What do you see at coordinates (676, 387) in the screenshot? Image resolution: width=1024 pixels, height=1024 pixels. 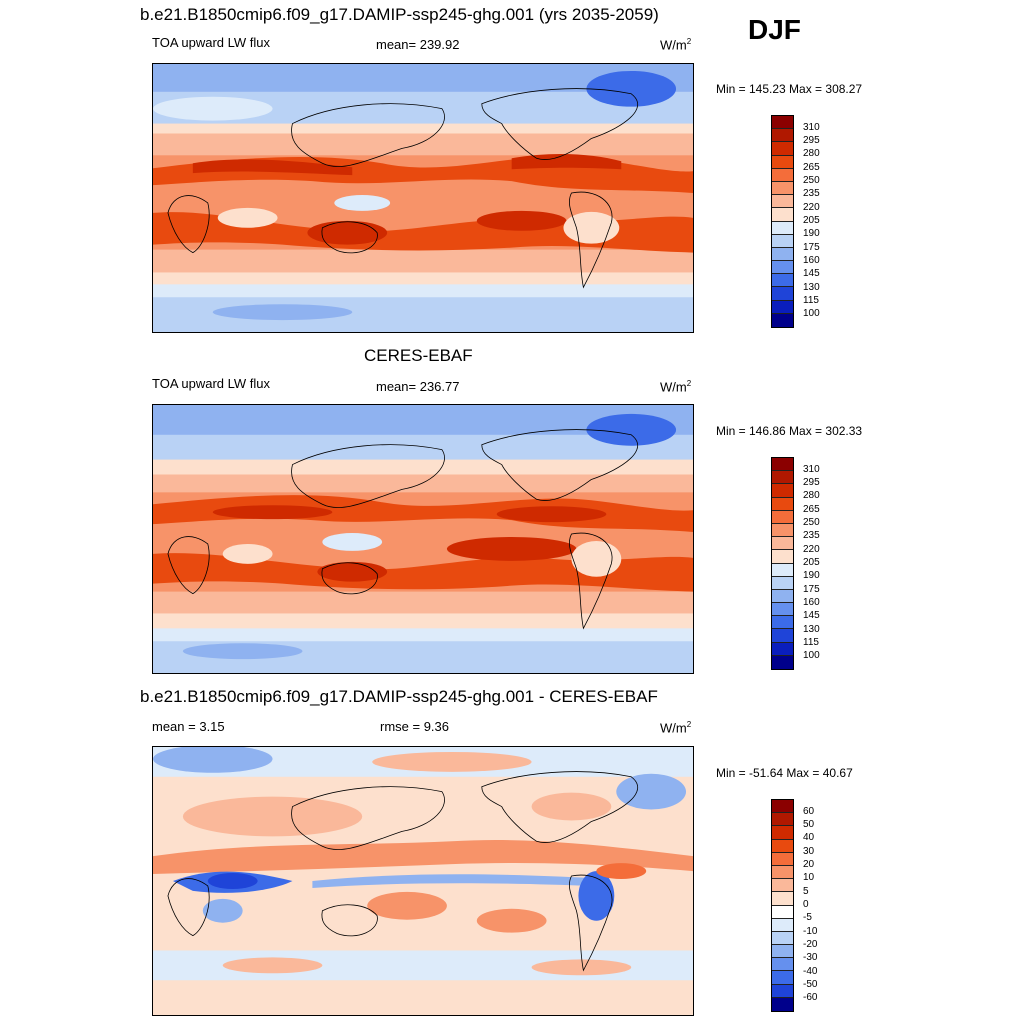 I see `panel2-units: W/m2` at bounding box center [676, 387].